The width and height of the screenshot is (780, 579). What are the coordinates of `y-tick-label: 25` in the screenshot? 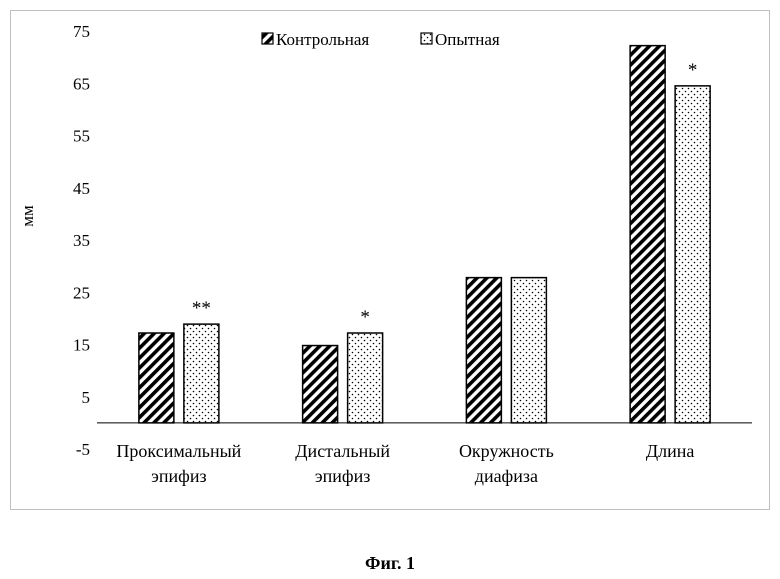 It's located at (81, 292).